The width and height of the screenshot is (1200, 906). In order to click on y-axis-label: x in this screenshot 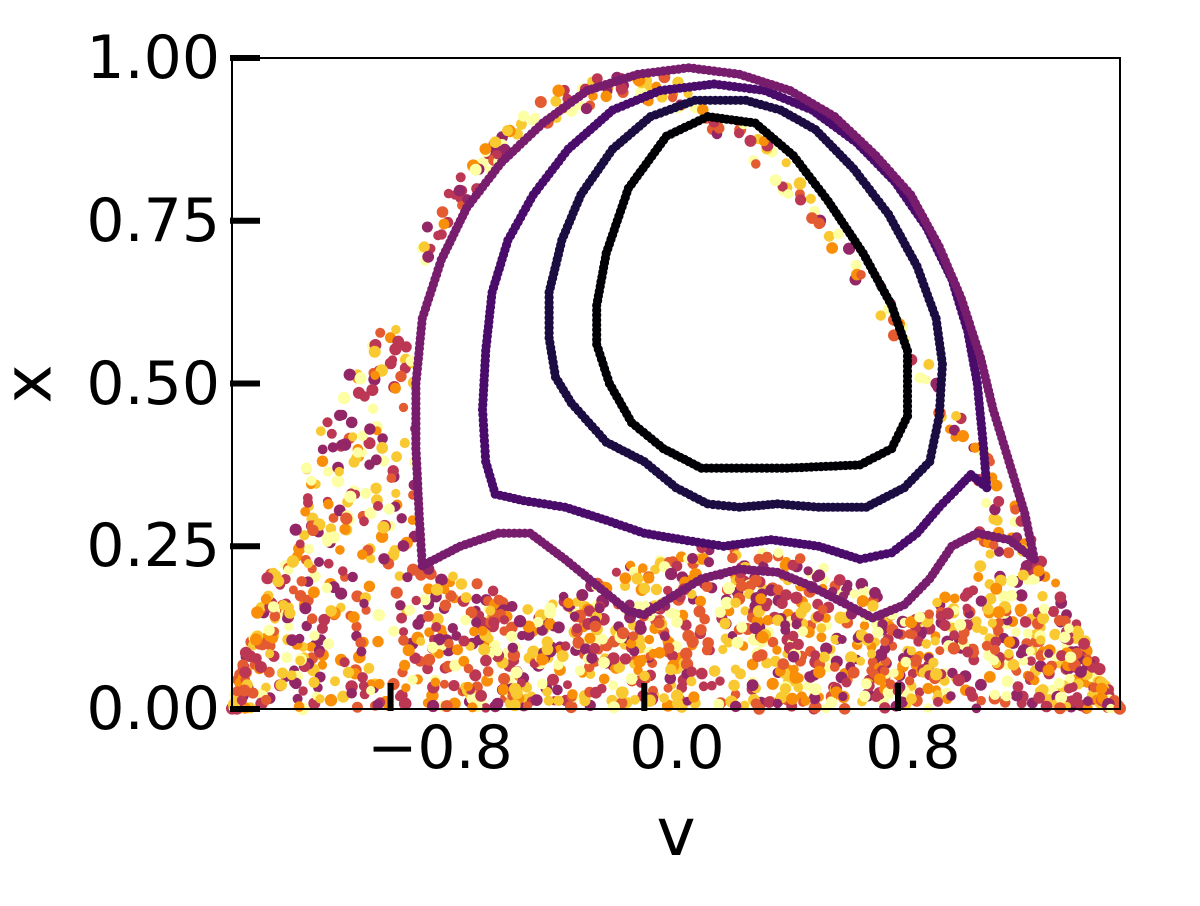, I will do `click(33, 383)`.